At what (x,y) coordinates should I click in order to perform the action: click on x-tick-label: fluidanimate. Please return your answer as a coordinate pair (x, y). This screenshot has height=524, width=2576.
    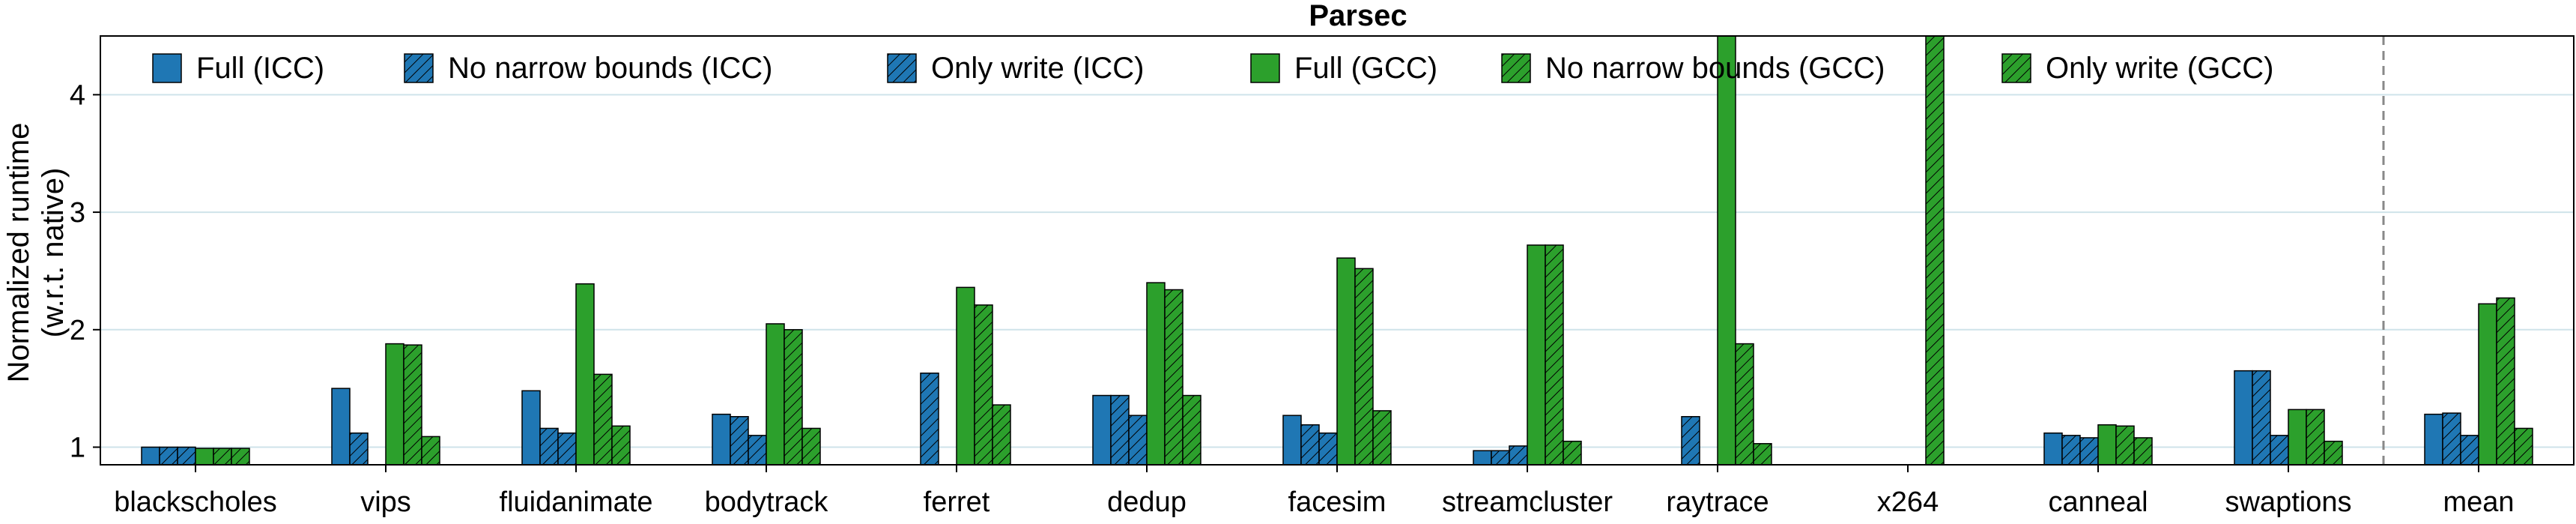
    Looking at the image, I should click on (576, 502).